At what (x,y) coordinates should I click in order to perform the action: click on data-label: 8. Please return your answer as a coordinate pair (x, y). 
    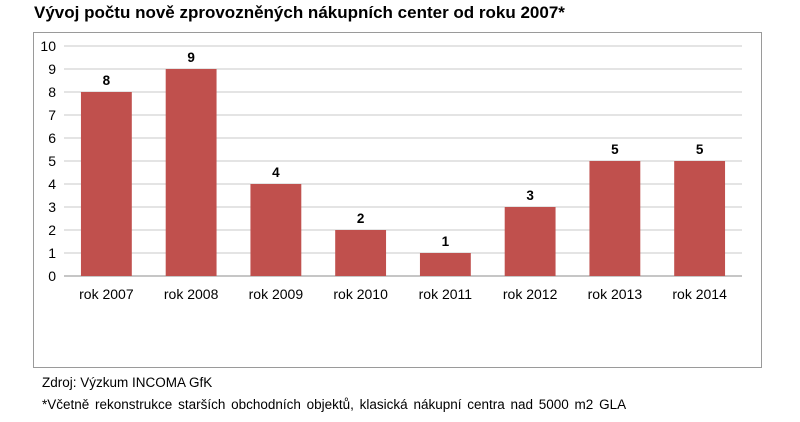
    Looking at the image, I should click on (107, 80).